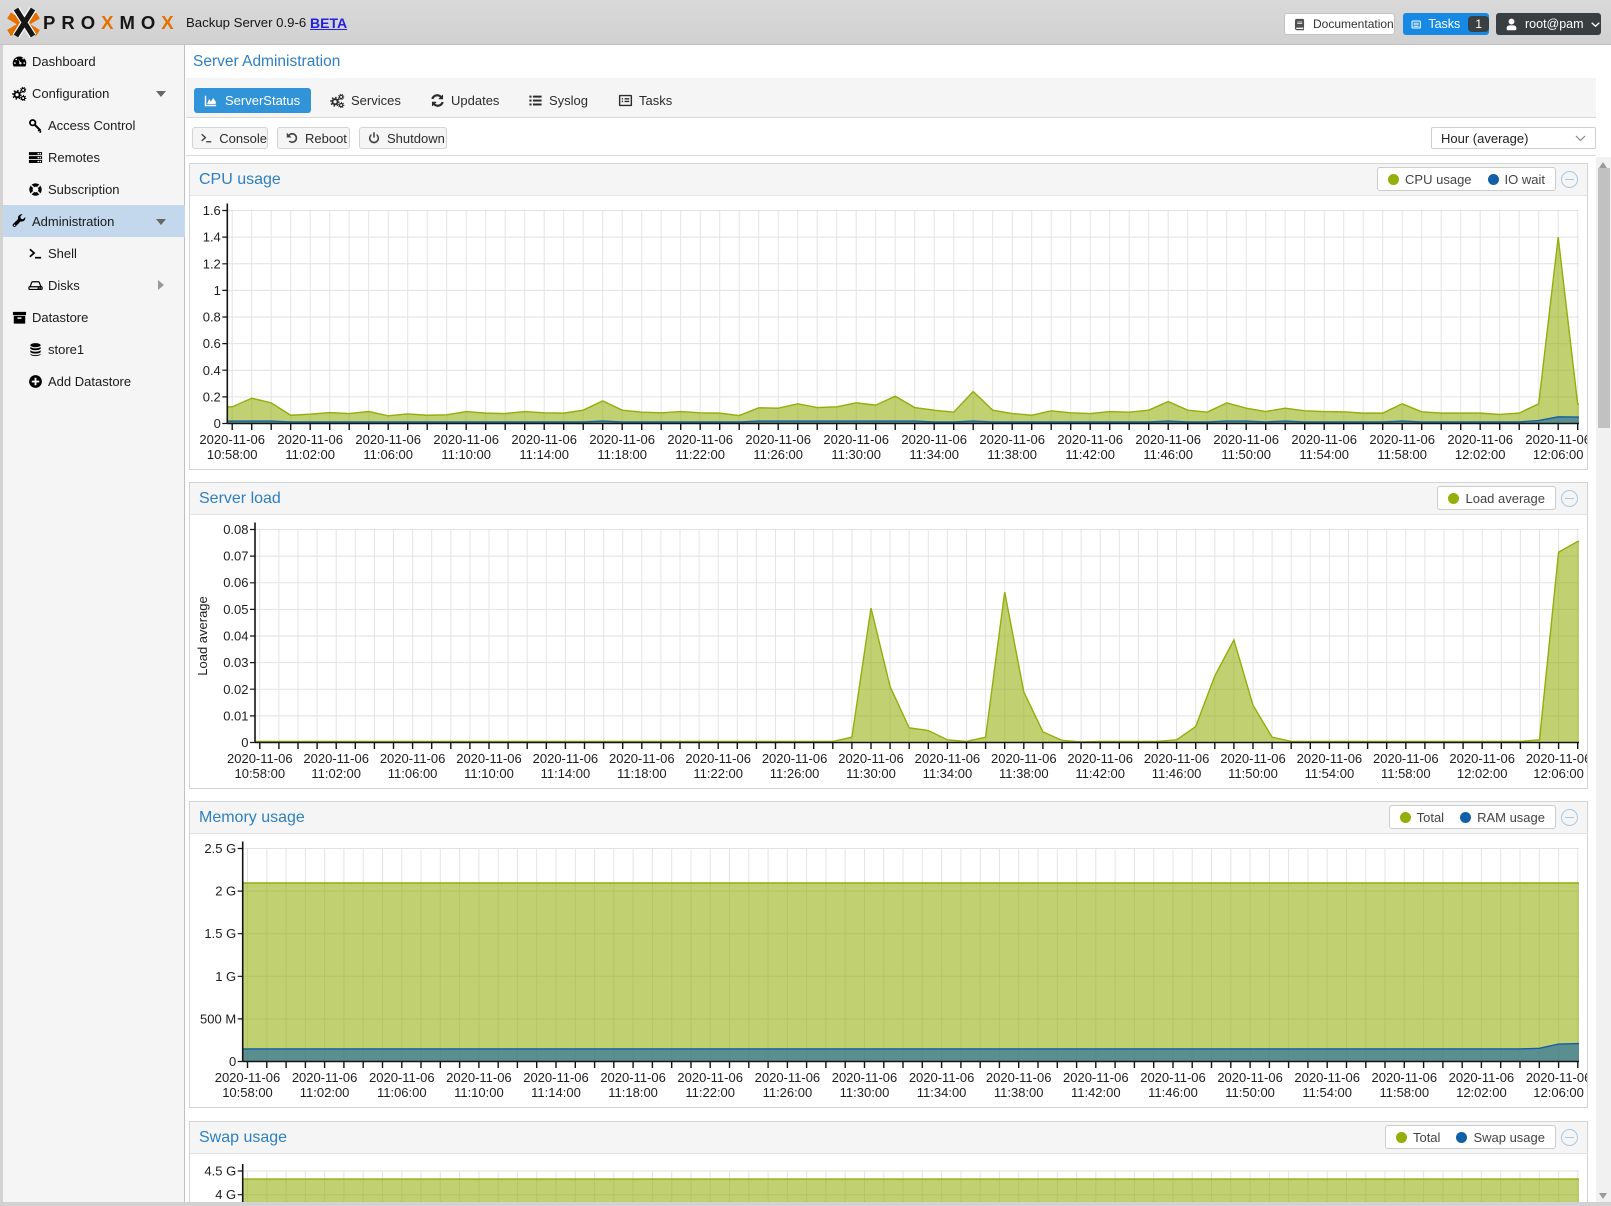 This screenshot has height=1206, width=1611. What do you see at coordinates (212, 396) in the screenshot?
I see `svg-text: 0.2` at bounding box center [212, 396].